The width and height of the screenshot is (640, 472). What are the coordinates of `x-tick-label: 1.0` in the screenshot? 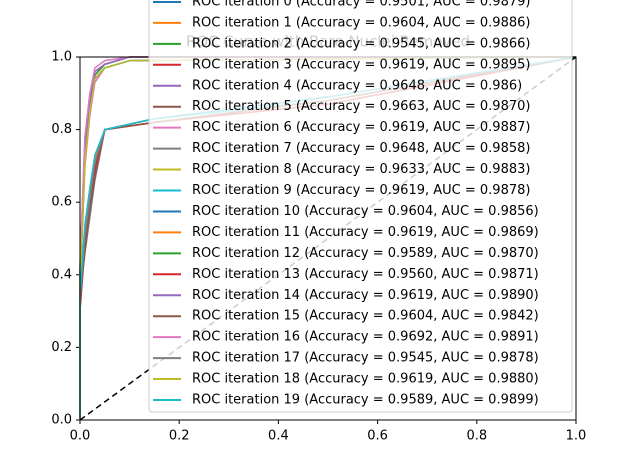 It's located at (576, 436).